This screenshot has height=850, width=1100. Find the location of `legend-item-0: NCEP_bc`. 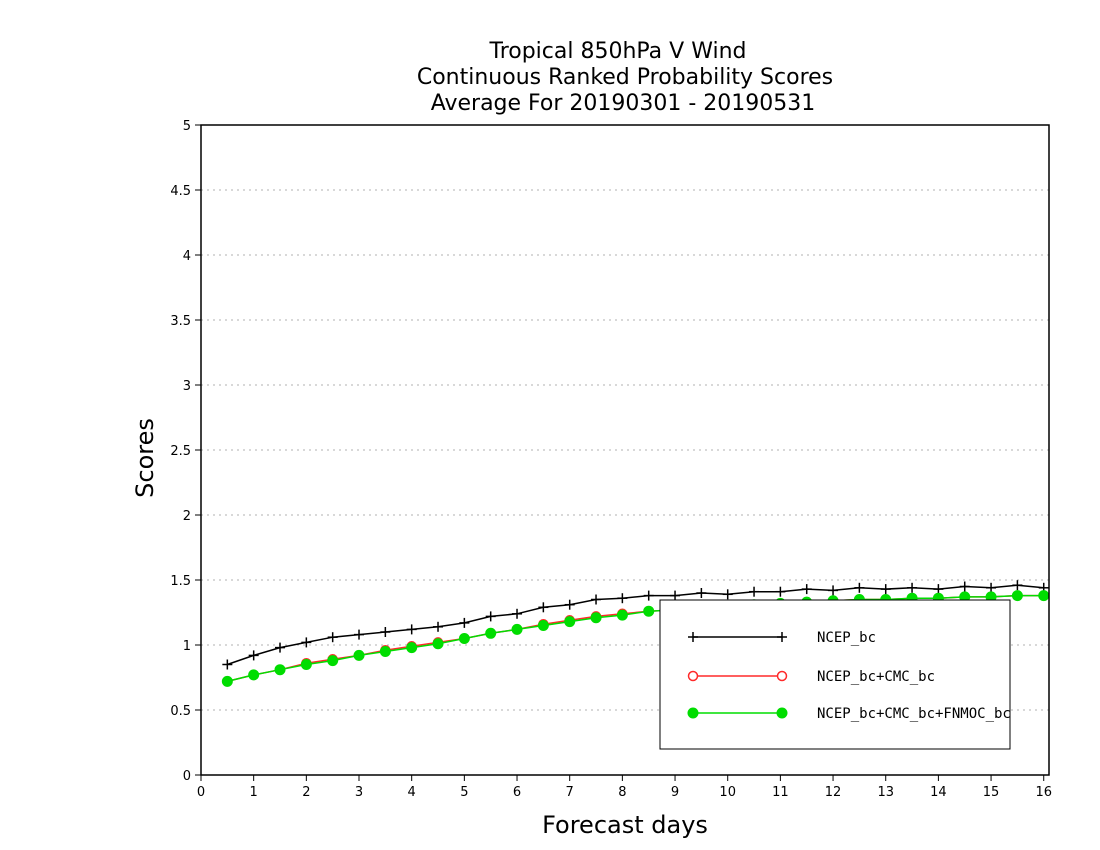

legend-item-0: NCEP_bc is located at coordinates (782, 638).